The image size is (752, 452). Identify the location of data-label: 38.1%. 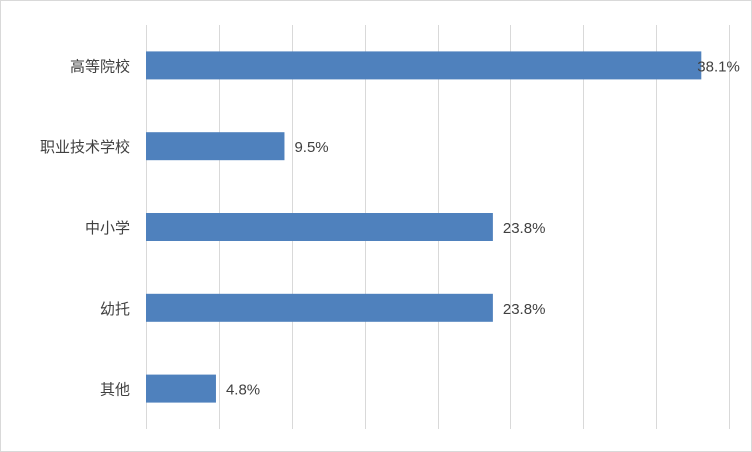
(718, 66).